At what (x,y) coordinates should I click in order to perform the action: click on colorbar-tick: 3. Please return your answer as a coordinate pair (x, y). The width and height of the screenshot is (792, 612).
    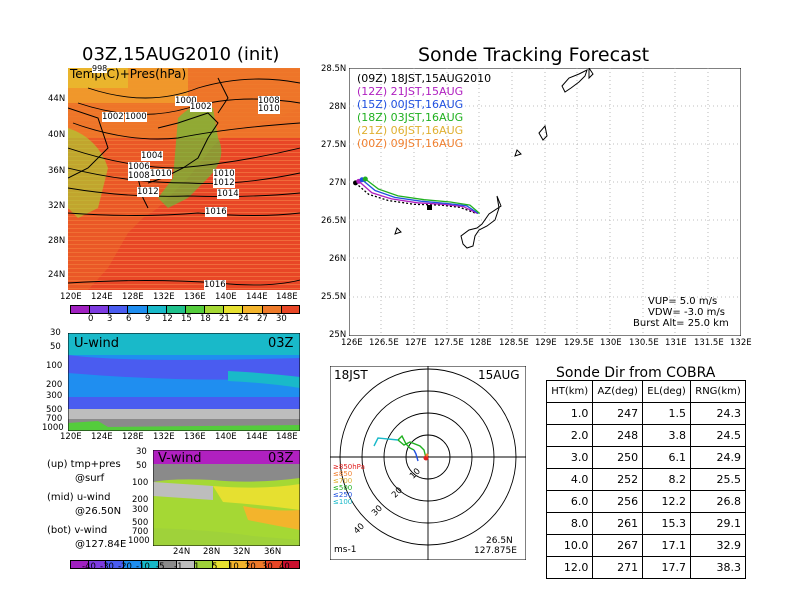
    Looking at the image, I should click on (110, 319).